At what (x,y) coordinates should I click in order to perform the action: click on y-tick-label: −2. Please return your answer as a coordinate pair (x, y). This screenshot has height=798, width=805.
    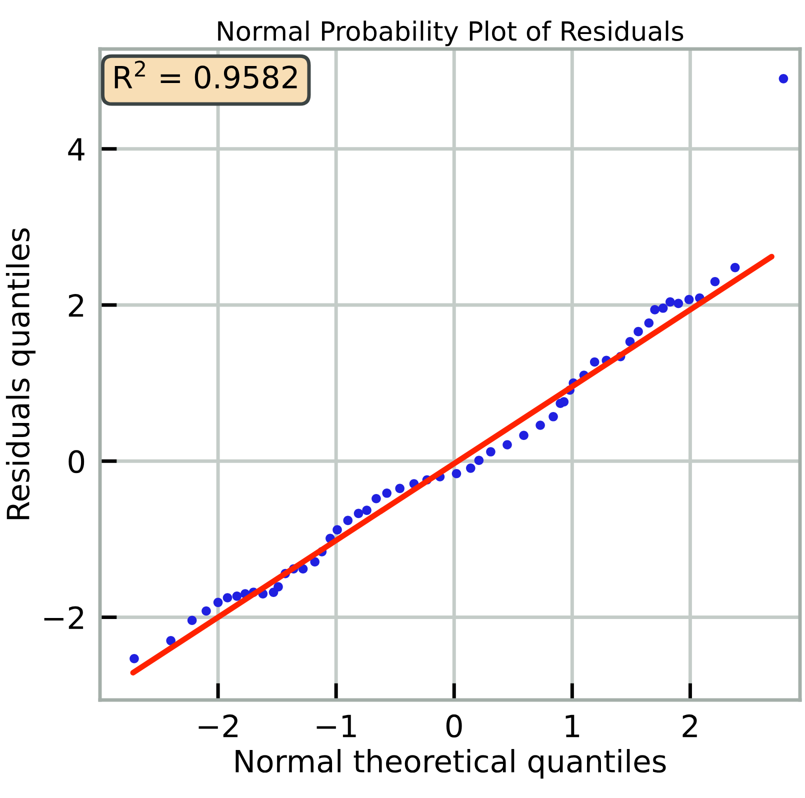
    Looking at the image, I should click on (64, 617).